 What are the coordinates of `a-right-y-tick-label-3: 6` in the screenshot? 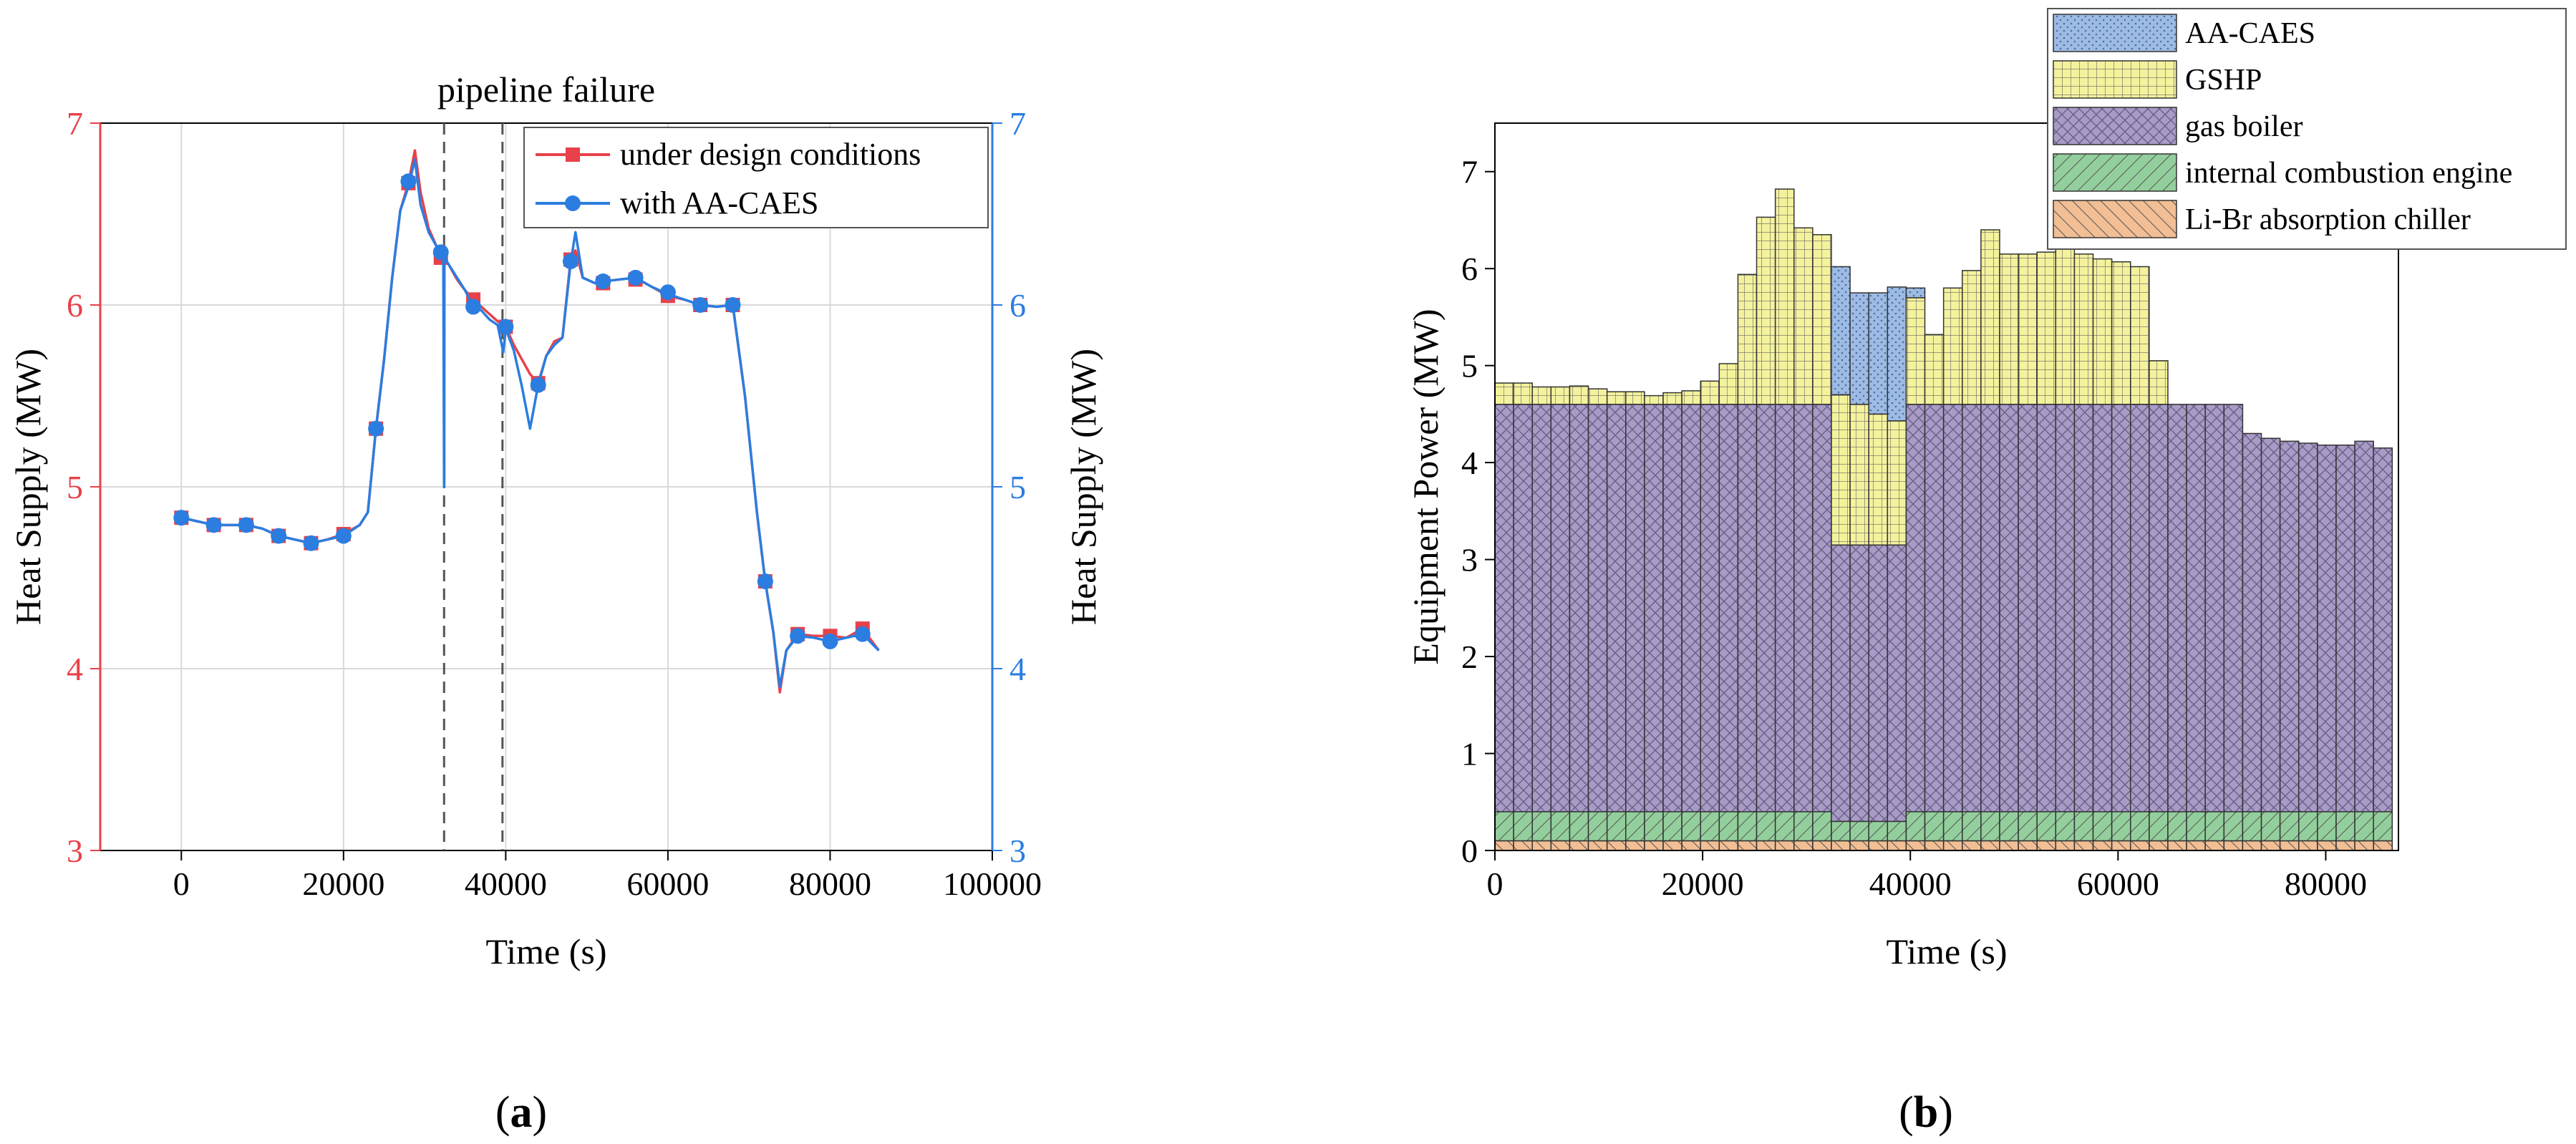 It's located at (1018, 305).